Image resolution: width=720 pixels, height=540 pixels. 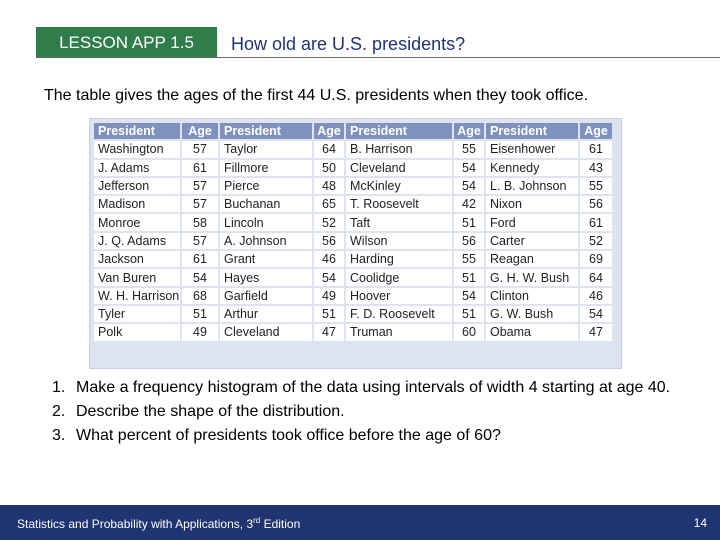 I want to click on president-cell: Fillmore, so click(x=266, y=167).